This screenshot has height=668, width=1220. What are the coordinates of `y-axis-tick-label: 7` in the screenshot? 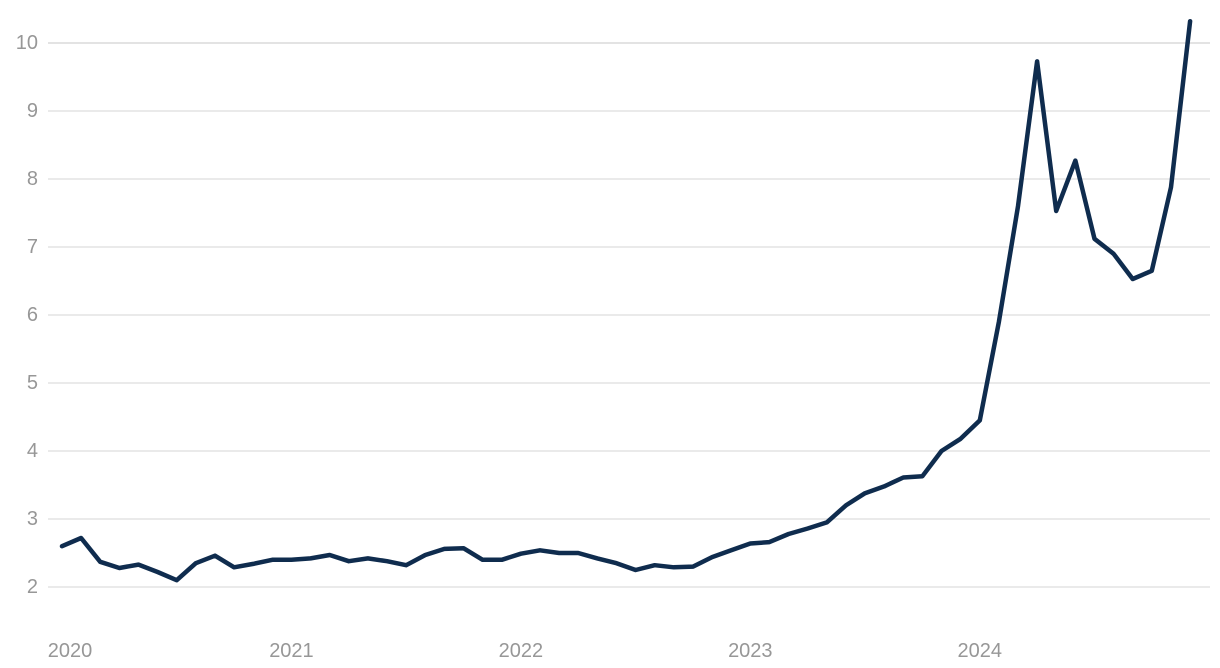 It's located at (32, 247).